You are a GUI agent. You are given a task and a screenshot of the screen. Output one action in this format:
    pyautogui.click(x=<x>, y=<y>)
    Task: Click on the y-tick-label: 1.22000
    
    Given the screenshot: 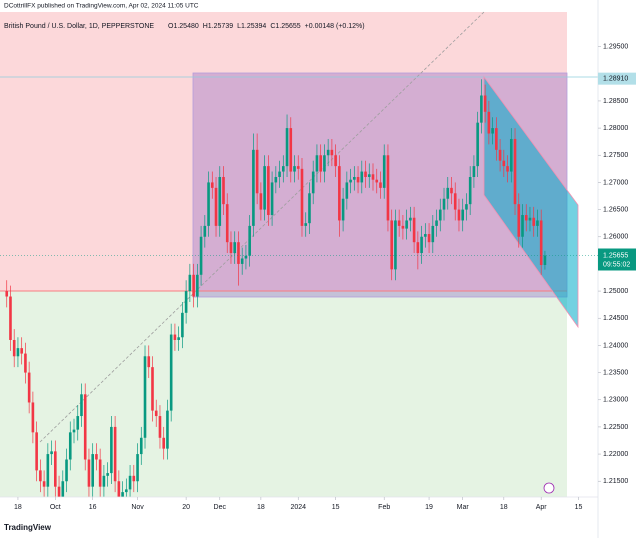 What is the action you would take?
    pyautogui.click(x=615, y=454)
    